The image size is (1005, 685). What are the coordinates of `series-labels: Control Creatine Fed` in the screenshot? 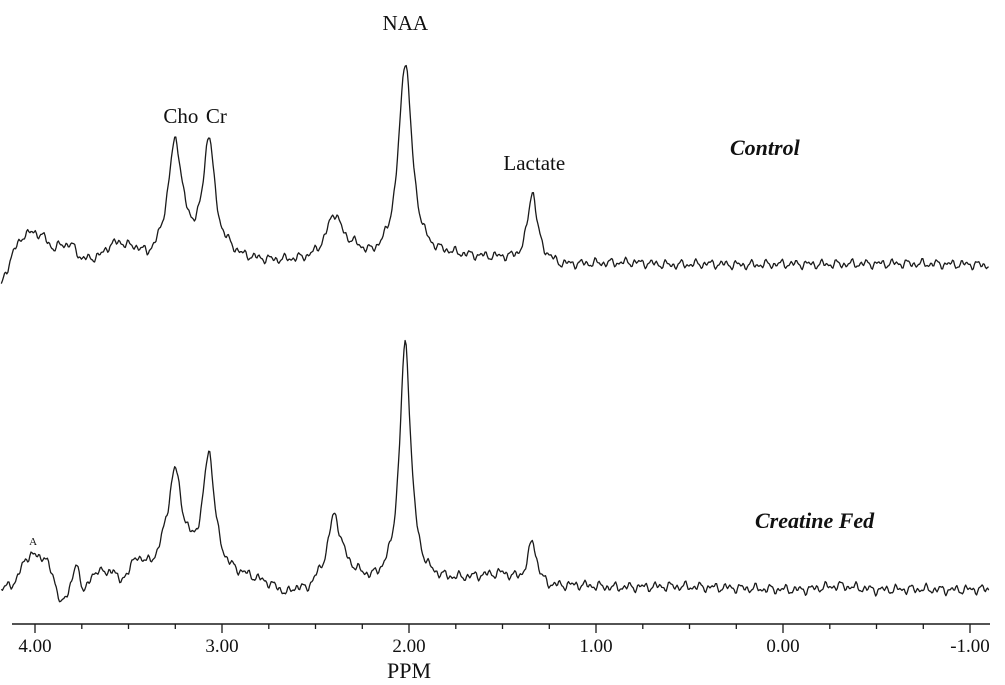 It's located at (802, 334).